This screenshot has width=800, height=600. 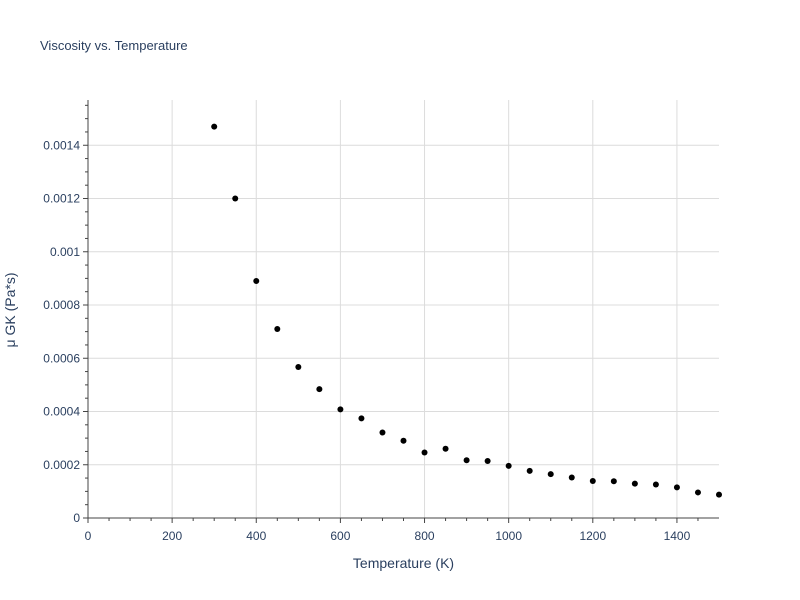 I want to click on y-tick-label: 0, so click(x=76, y=518).